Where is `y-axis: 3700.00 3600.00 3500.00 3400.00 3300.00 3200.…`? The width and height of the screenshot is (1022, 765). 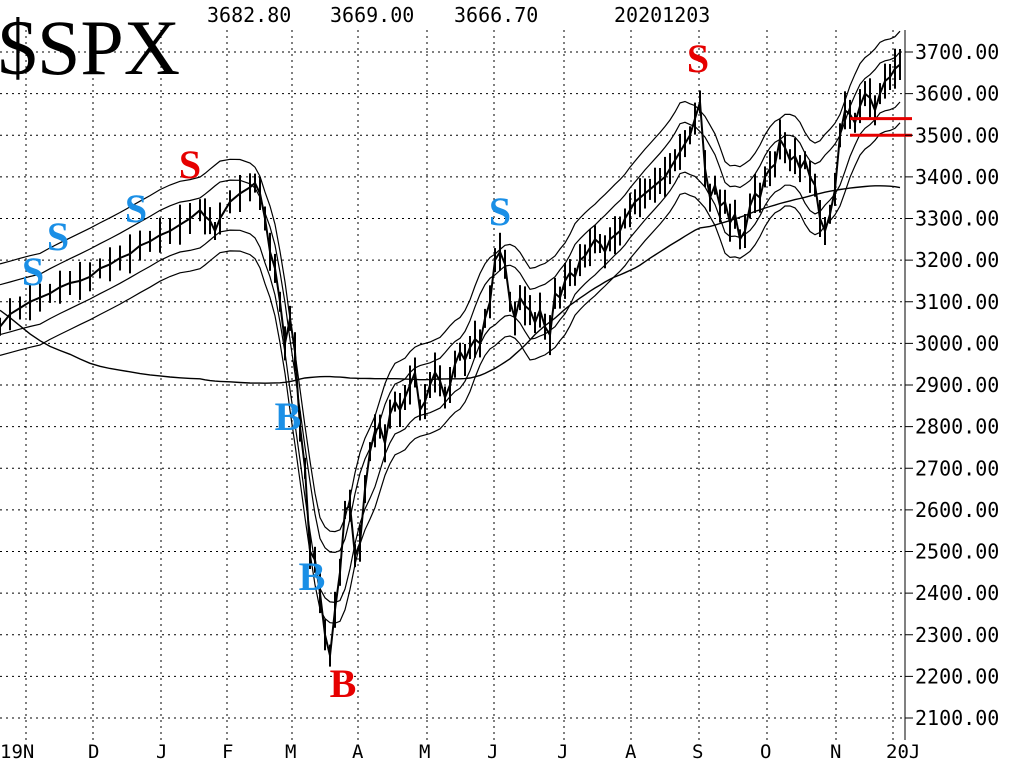
y-axis: 3700.00 3600.00 3500.00 3400.00 3300.00 3200.… is located at coordinates (952, 385).